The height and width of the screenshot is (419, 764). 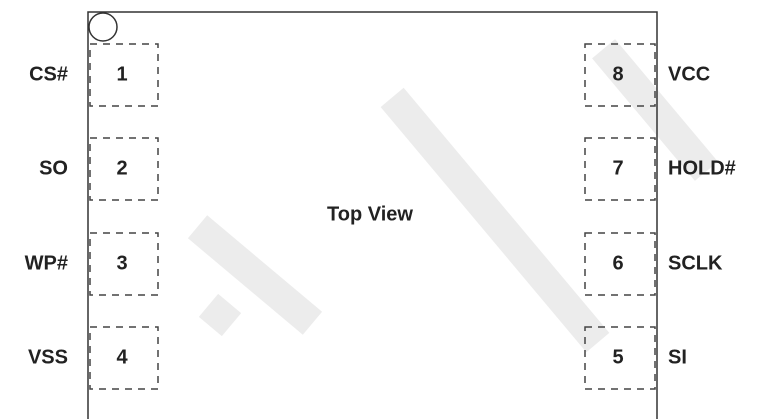 I want to click on pin-number: 8, so click(x=617, y=74).